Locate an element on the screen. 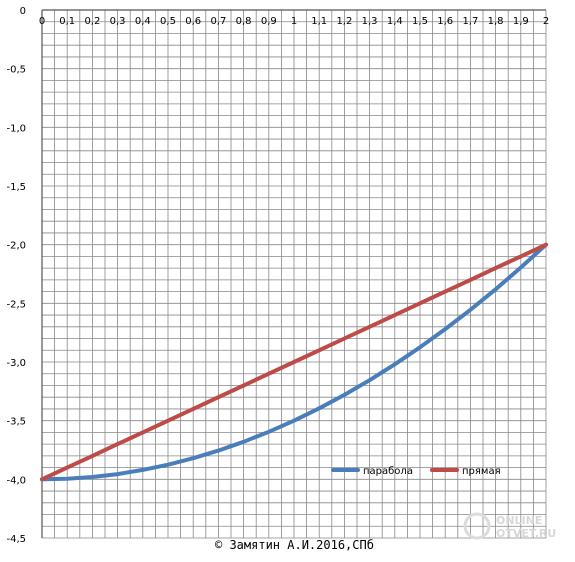 This screenshot has height=562, width=575. x-tick-label: 1,1 is located at coordinates (319, 21).